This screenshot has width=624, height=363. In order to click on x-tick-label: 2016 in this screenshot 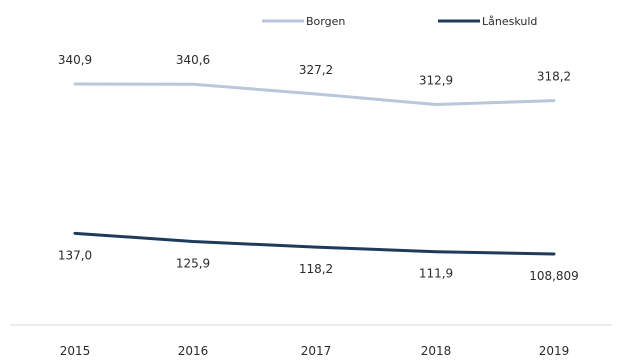, I will do `click(193, 351)`.